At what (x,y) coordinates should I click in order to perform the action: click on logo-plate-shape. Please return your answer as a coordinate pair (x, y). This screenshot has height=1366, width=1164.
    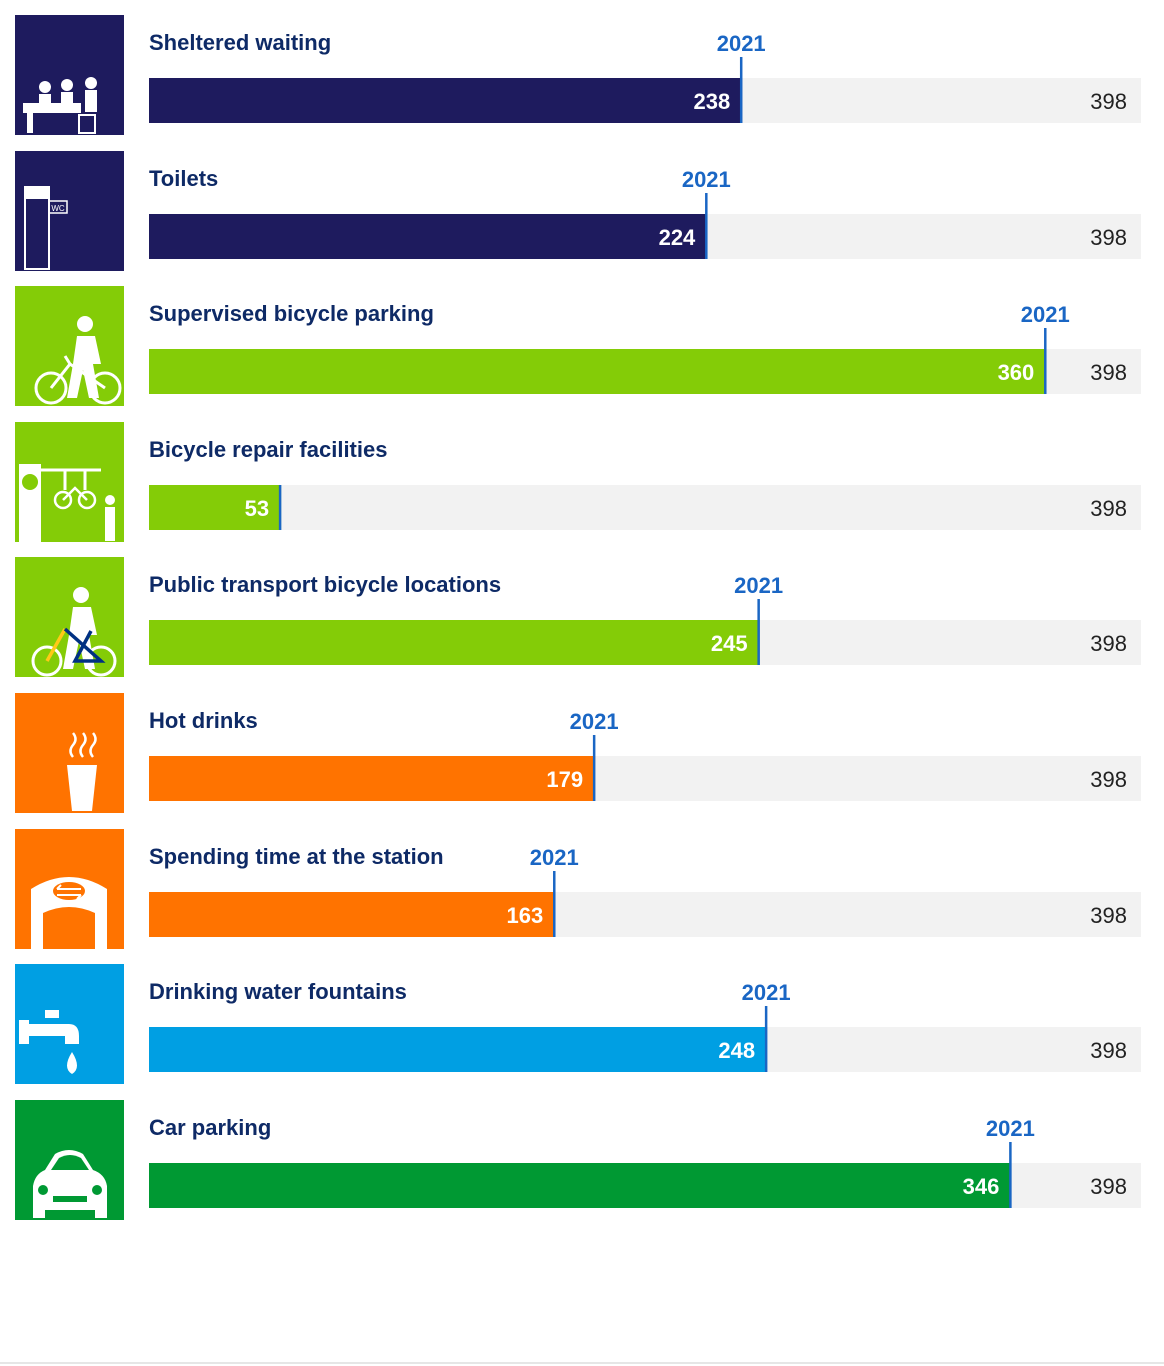
    Looking at the image, I should click on (69, 891).